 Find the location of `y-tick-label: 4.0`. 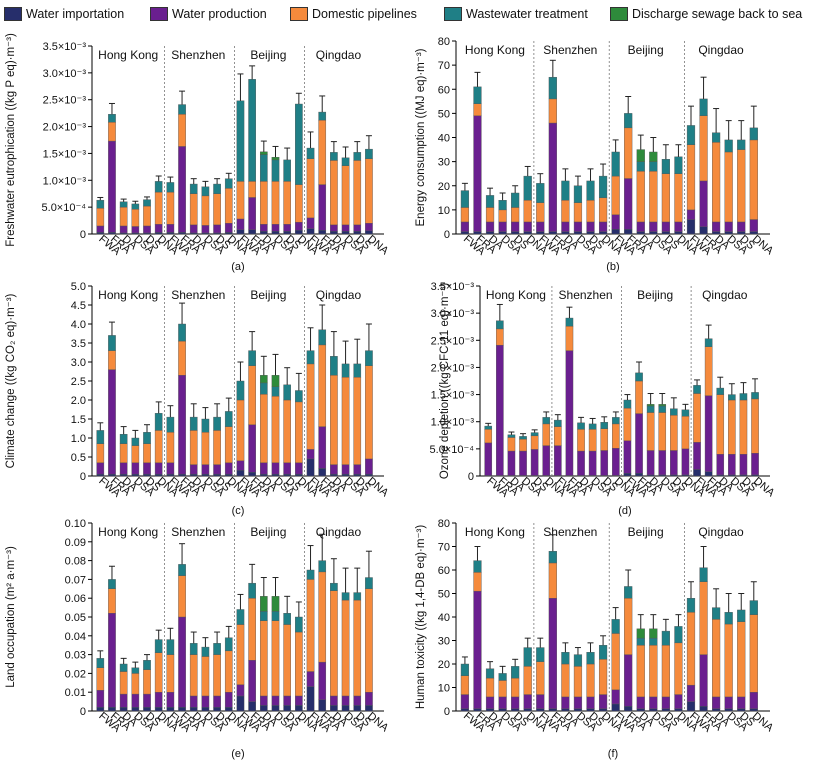

y-tick-label: 4.0 is located at coordinates (78, 325).